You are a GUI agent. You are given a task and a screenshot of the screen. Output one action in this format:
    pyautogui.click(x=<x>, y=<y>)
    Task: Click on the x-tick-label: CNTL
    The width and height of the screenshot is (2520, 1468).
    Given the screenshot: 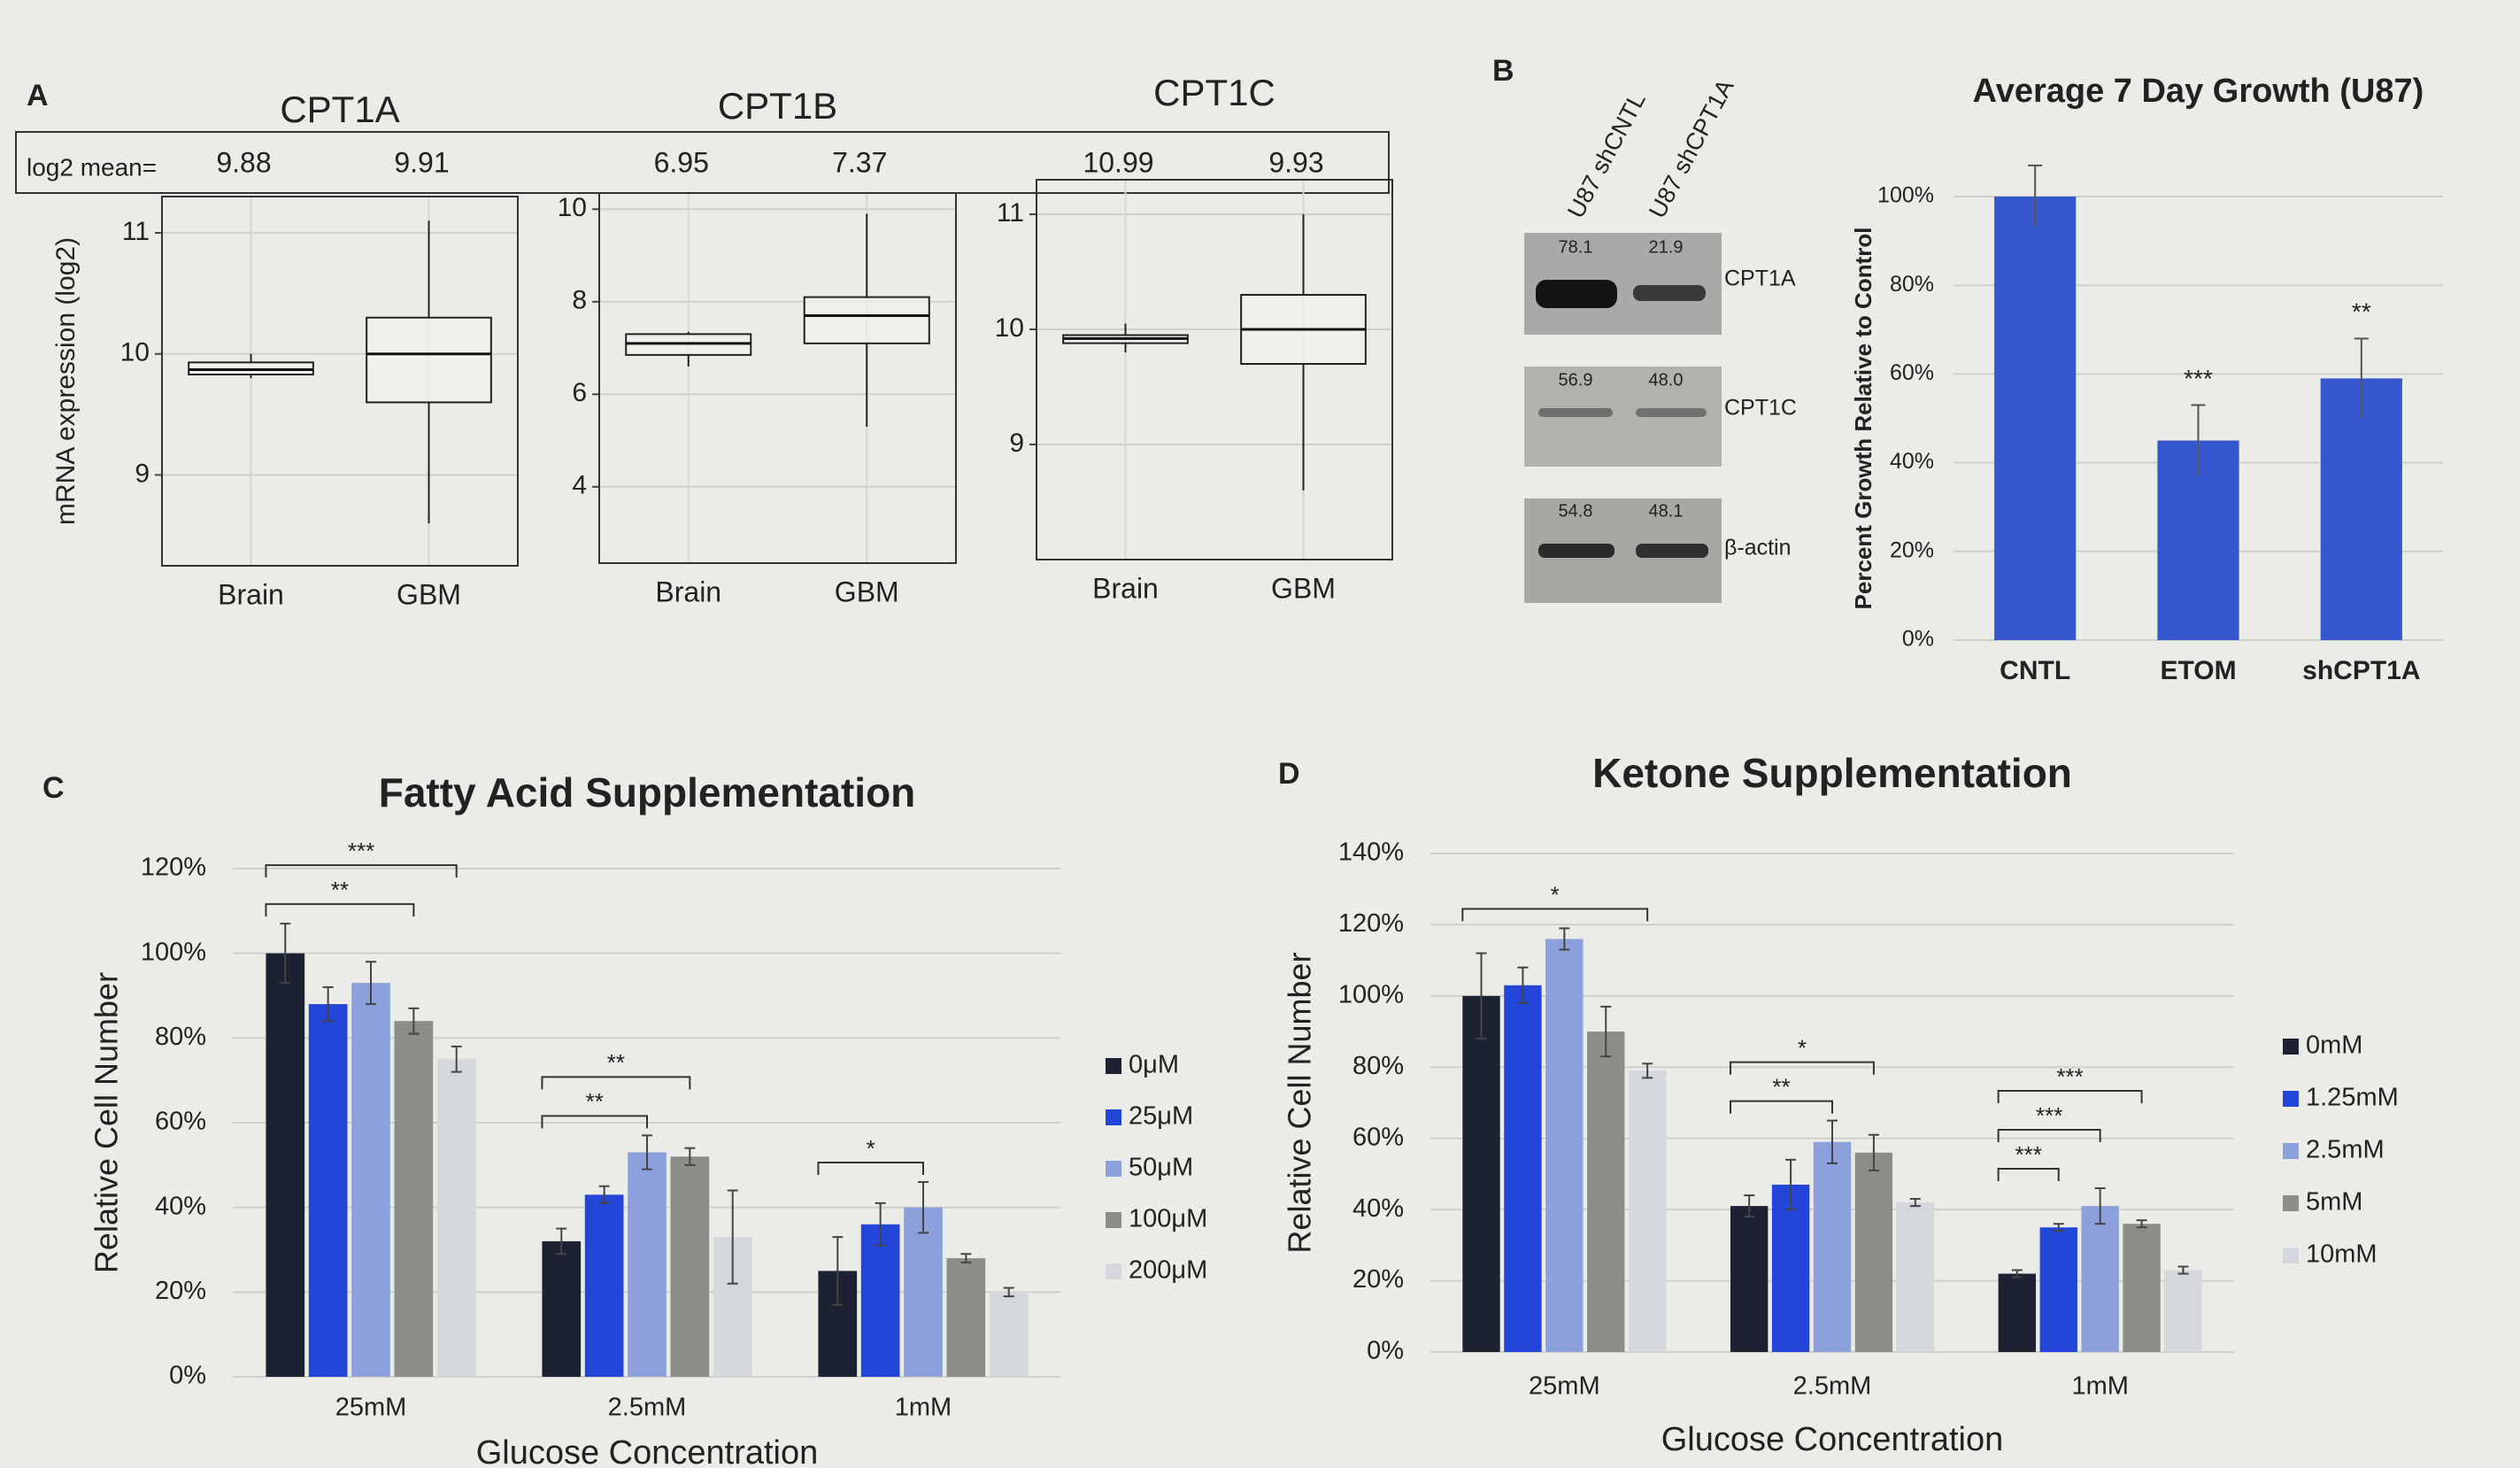 What is the action you would take?
    pyautogui.click(x=2035, y=670)
    